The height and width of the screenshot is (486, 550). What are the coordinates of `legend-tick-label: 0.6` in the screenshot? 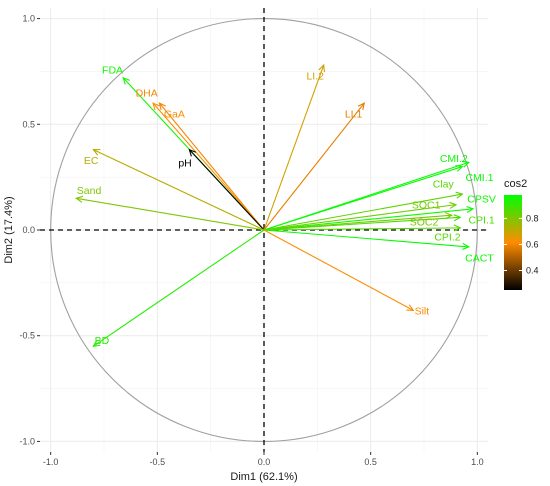 It's located at (532, 244).